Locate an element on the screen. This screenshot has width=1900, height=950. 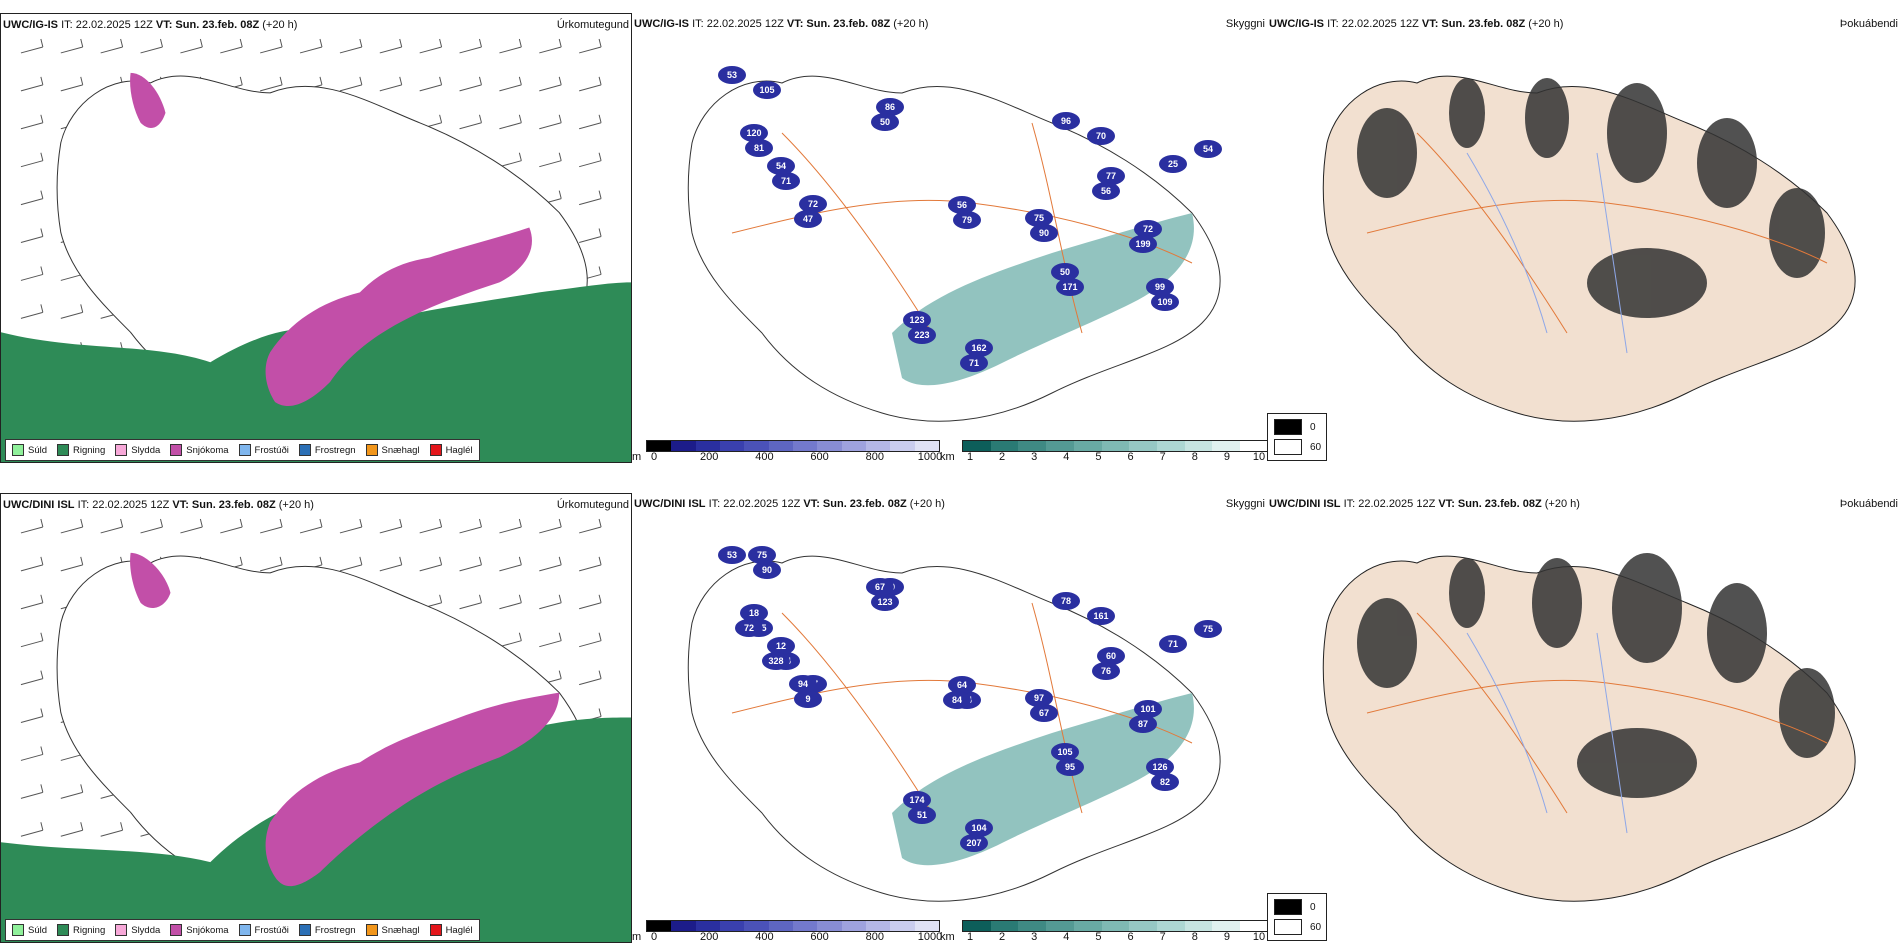
cloud-base-label: 77 is located at coordinates (1111, 176).